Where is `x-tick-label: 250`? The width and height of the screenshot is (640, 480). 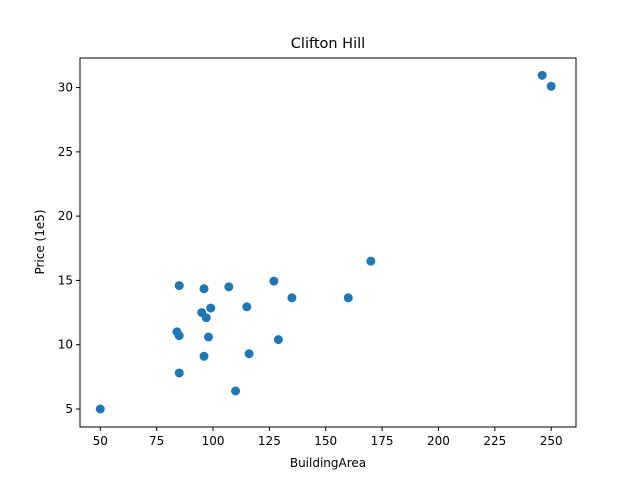 x-tick-label: 250 is located at coordinates (551, 441).